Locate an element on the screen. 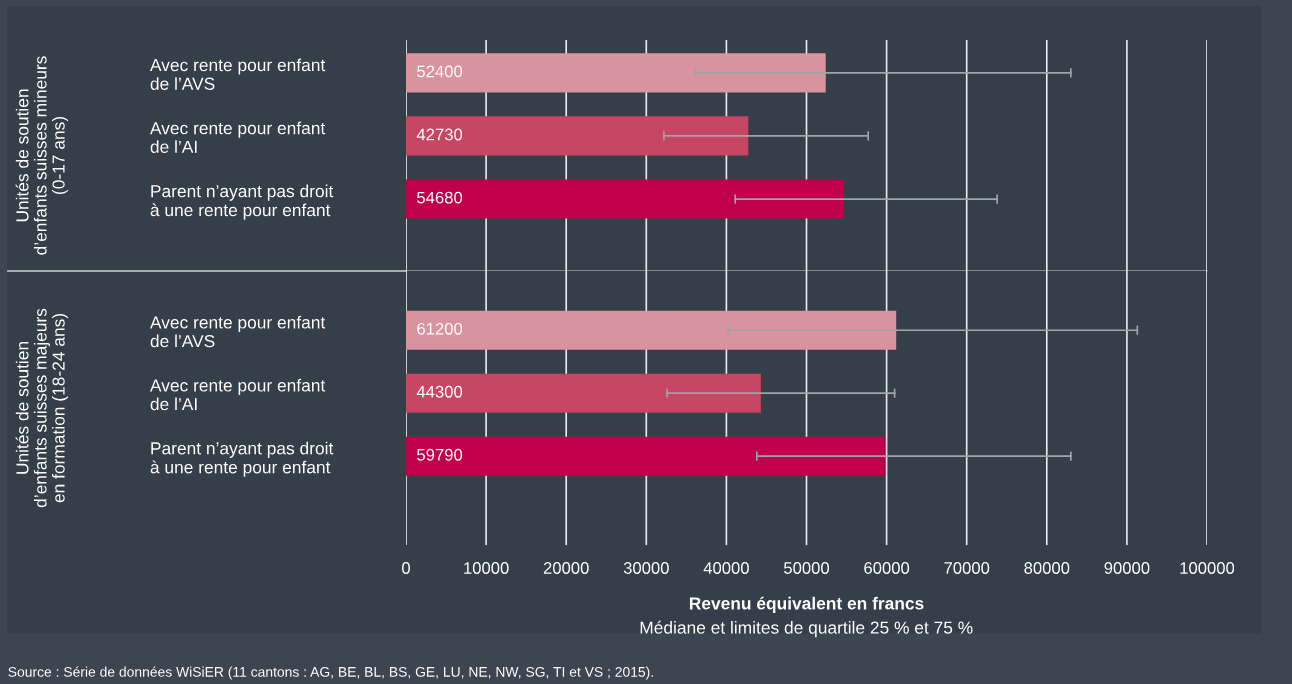 The height and width of the screenshot is (684, 1292). x-tick-label: 20000 is located at coordinates (566, 568).